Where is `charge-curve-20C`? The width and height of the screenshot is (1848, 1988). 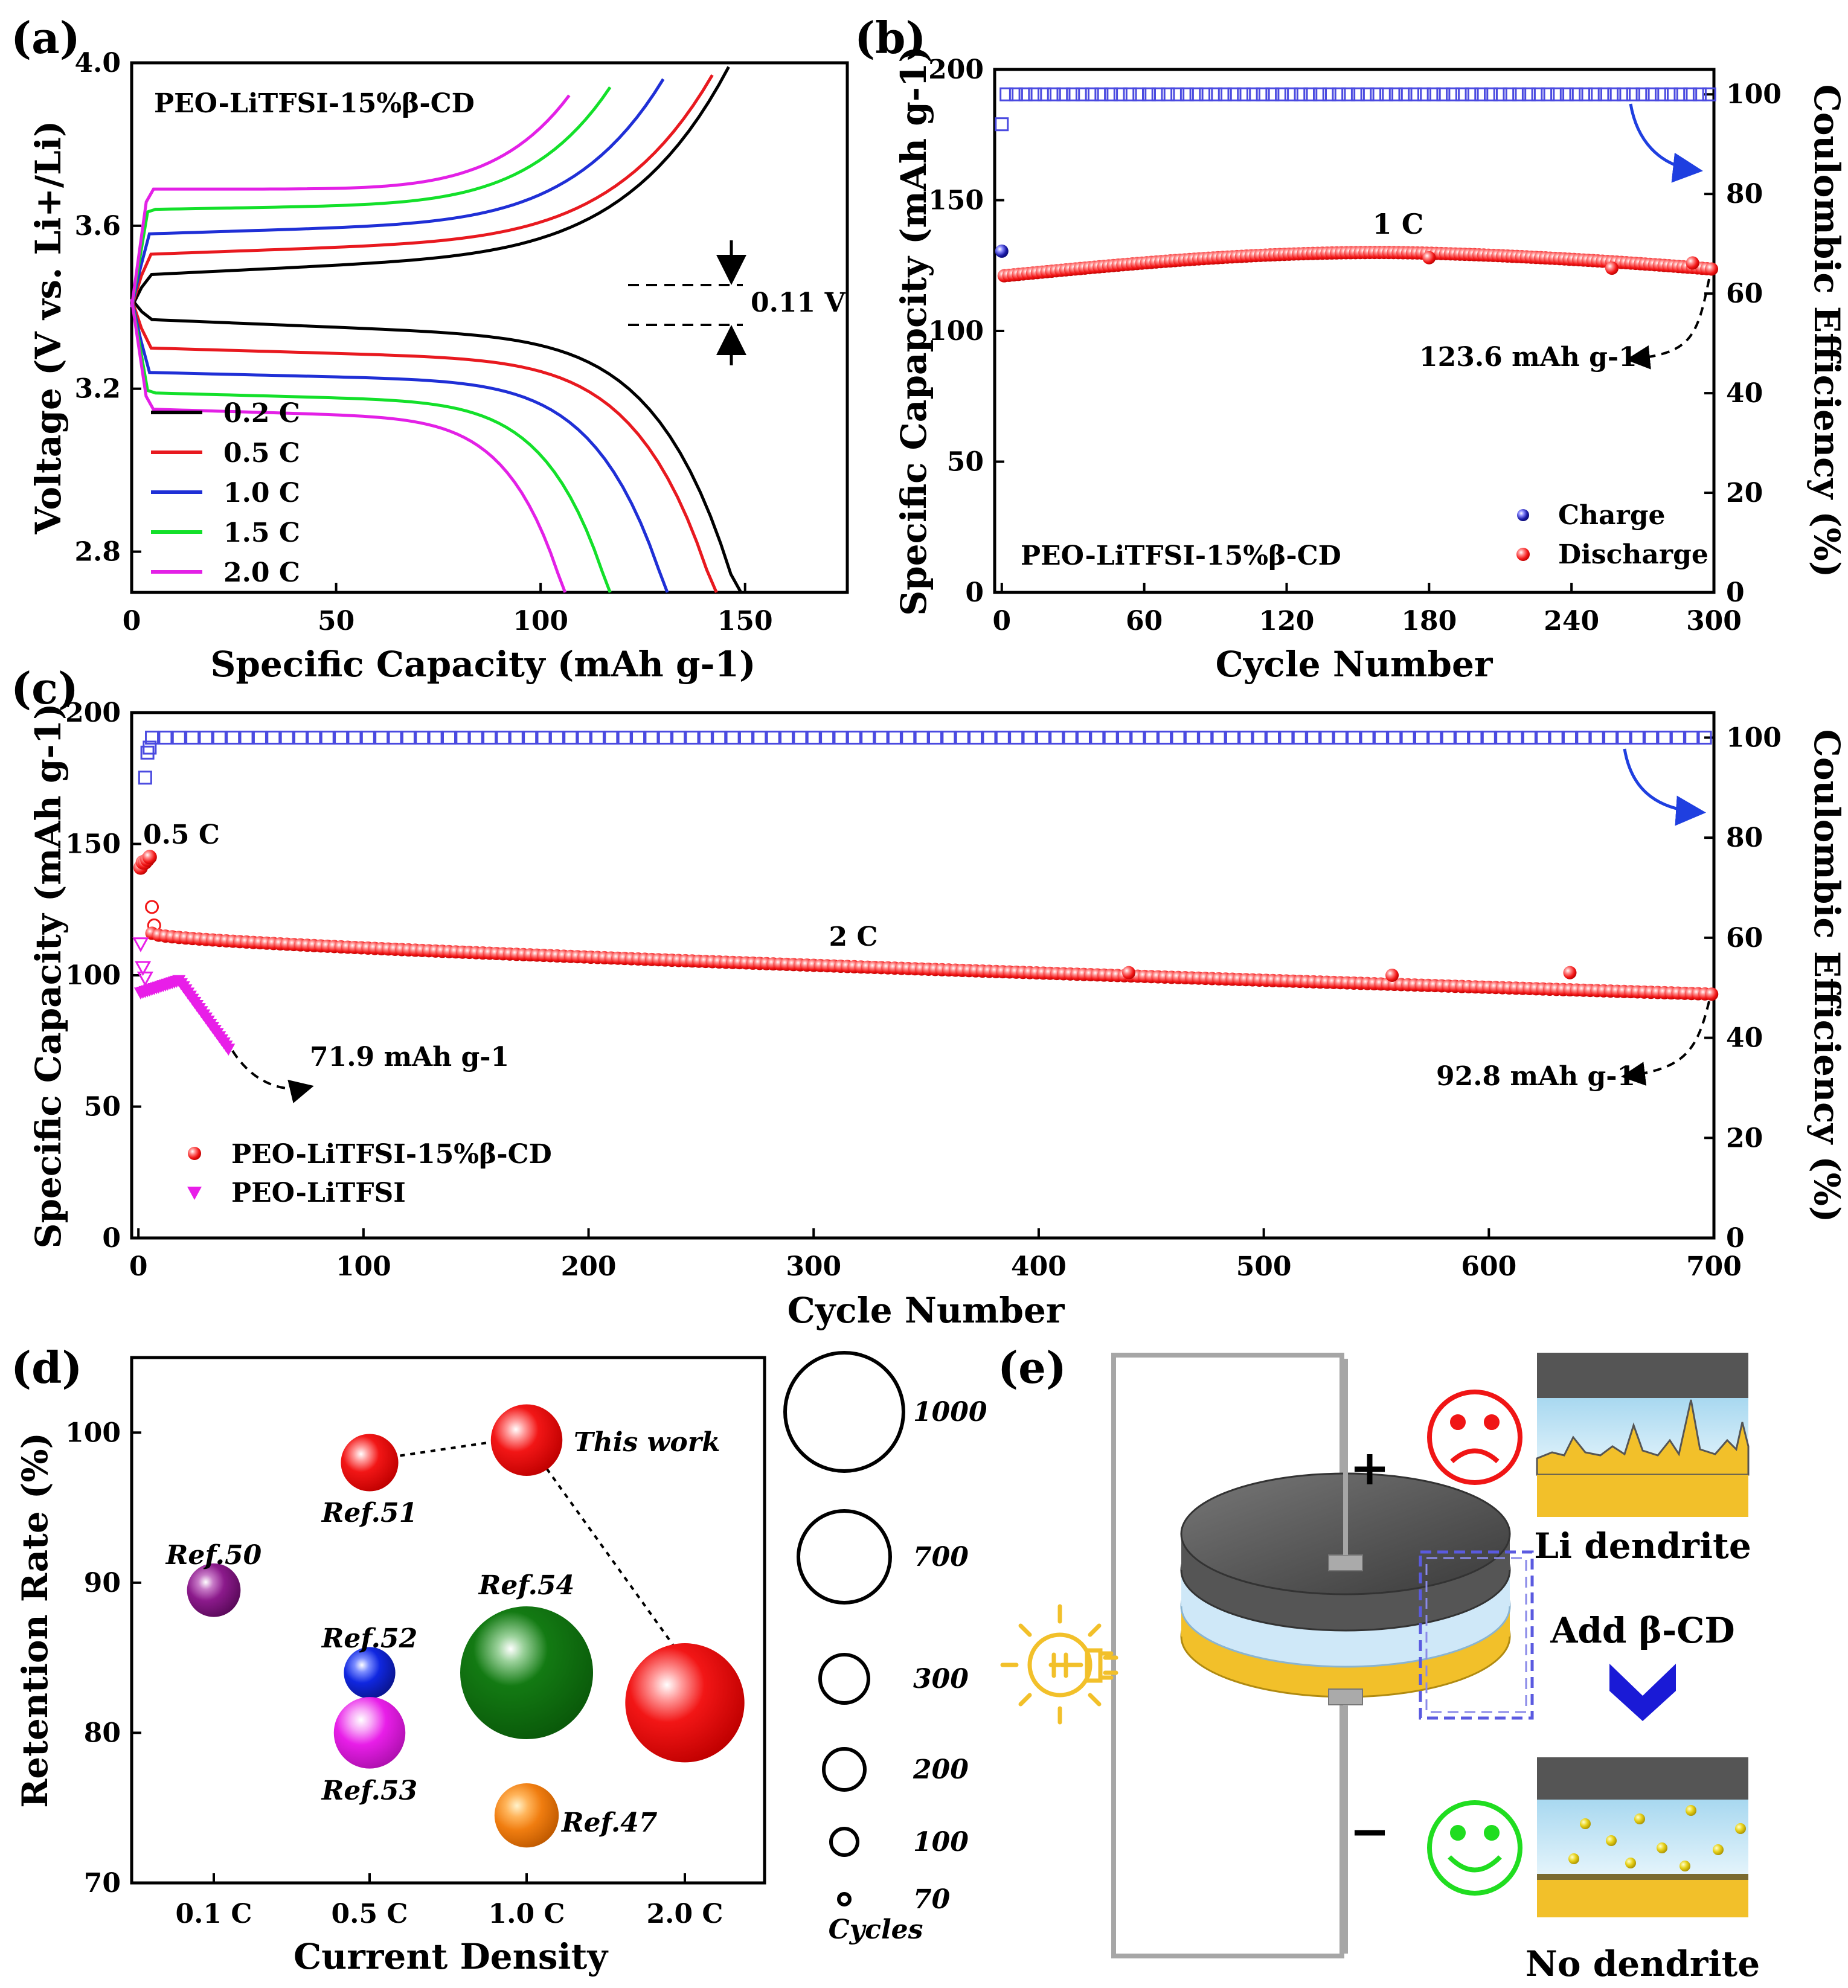 charge-curve-20C is located at coordinates (350, 201).